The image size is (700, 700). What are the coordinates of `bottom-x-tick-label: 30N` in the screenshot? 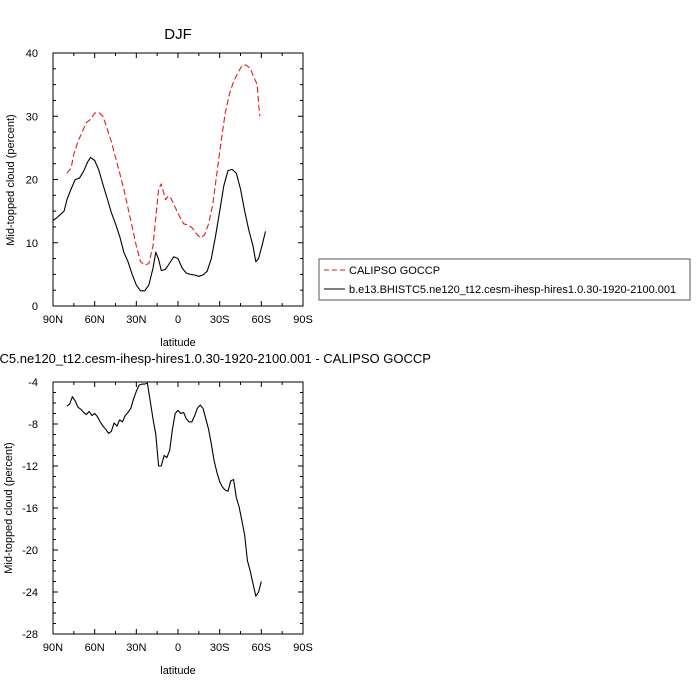 It's located at (136, 648).